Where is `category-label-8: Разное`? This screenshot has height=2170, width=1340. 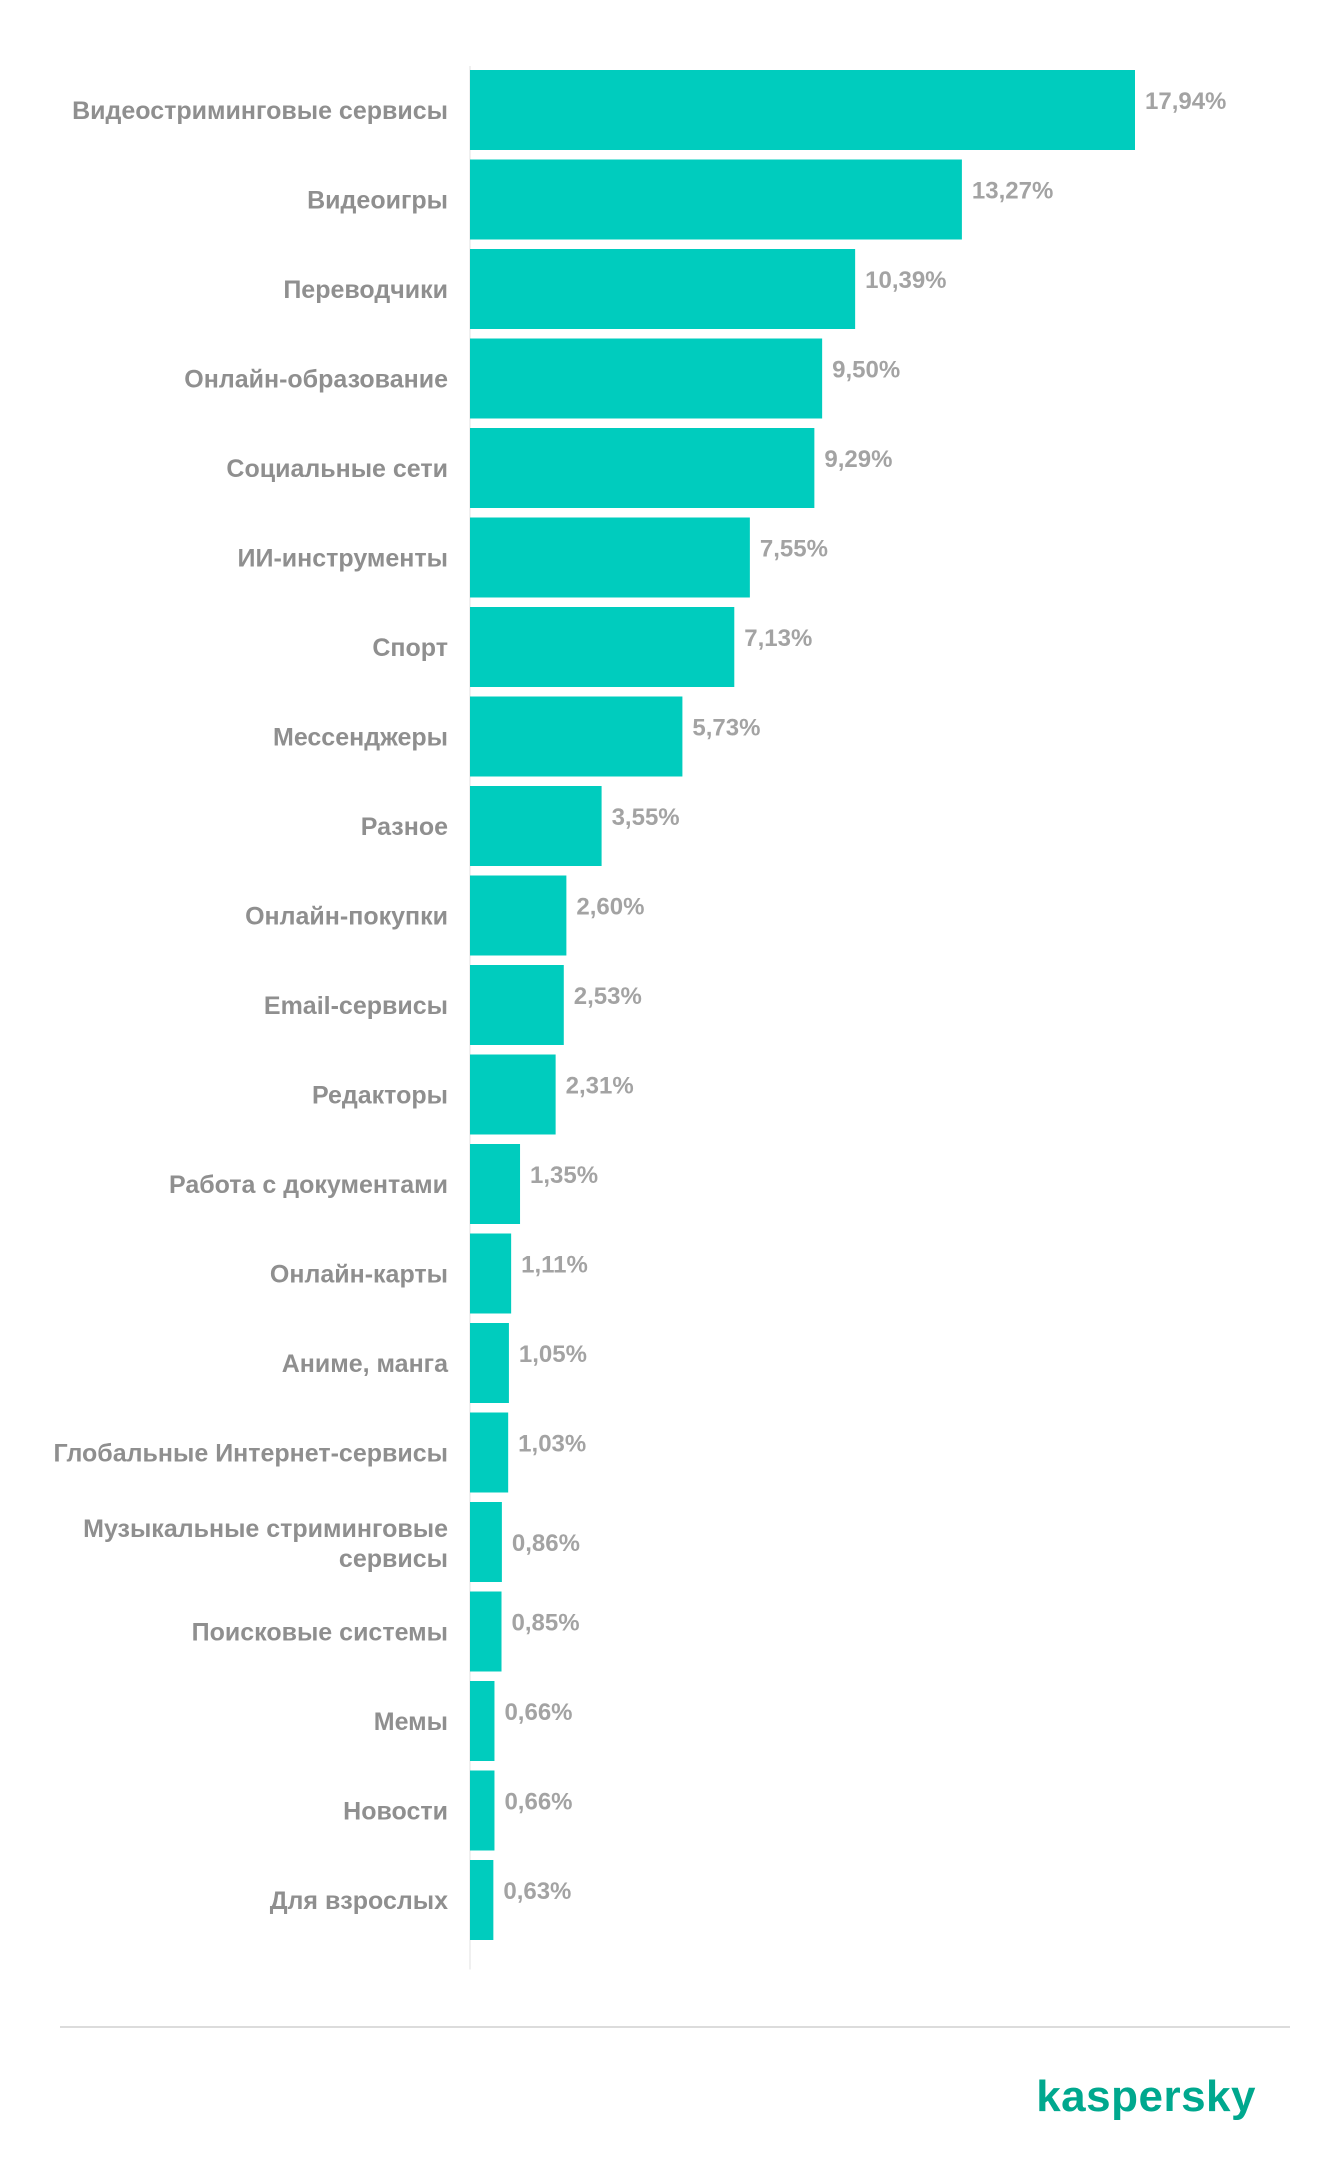
category-label-8: Разное is located at coordinates (404, 827).